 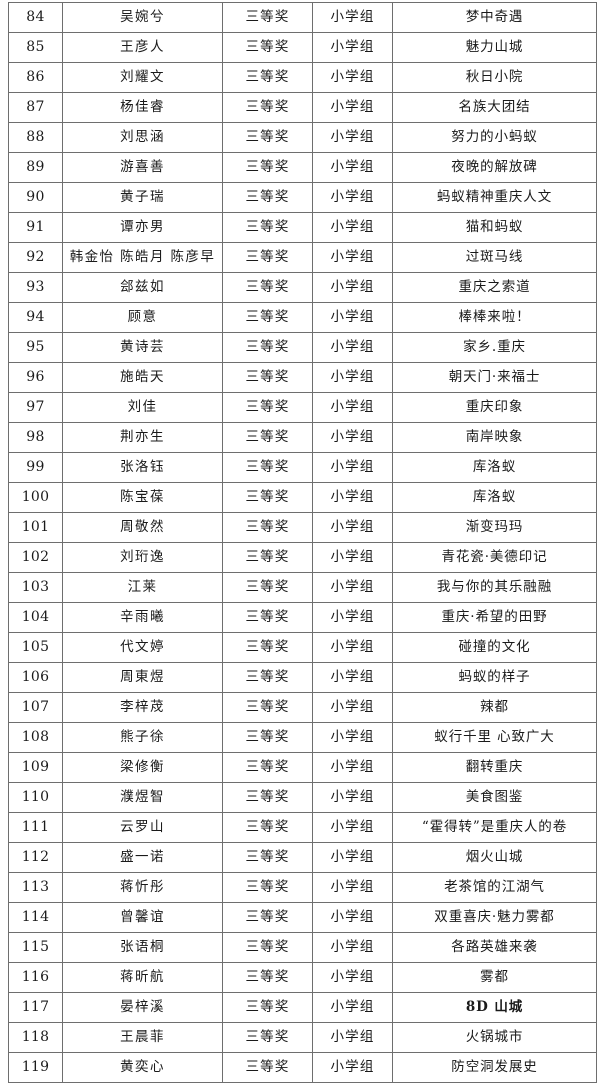 I want to click on cell-title: 防空洞发展史, so click(x=494, y=1067).